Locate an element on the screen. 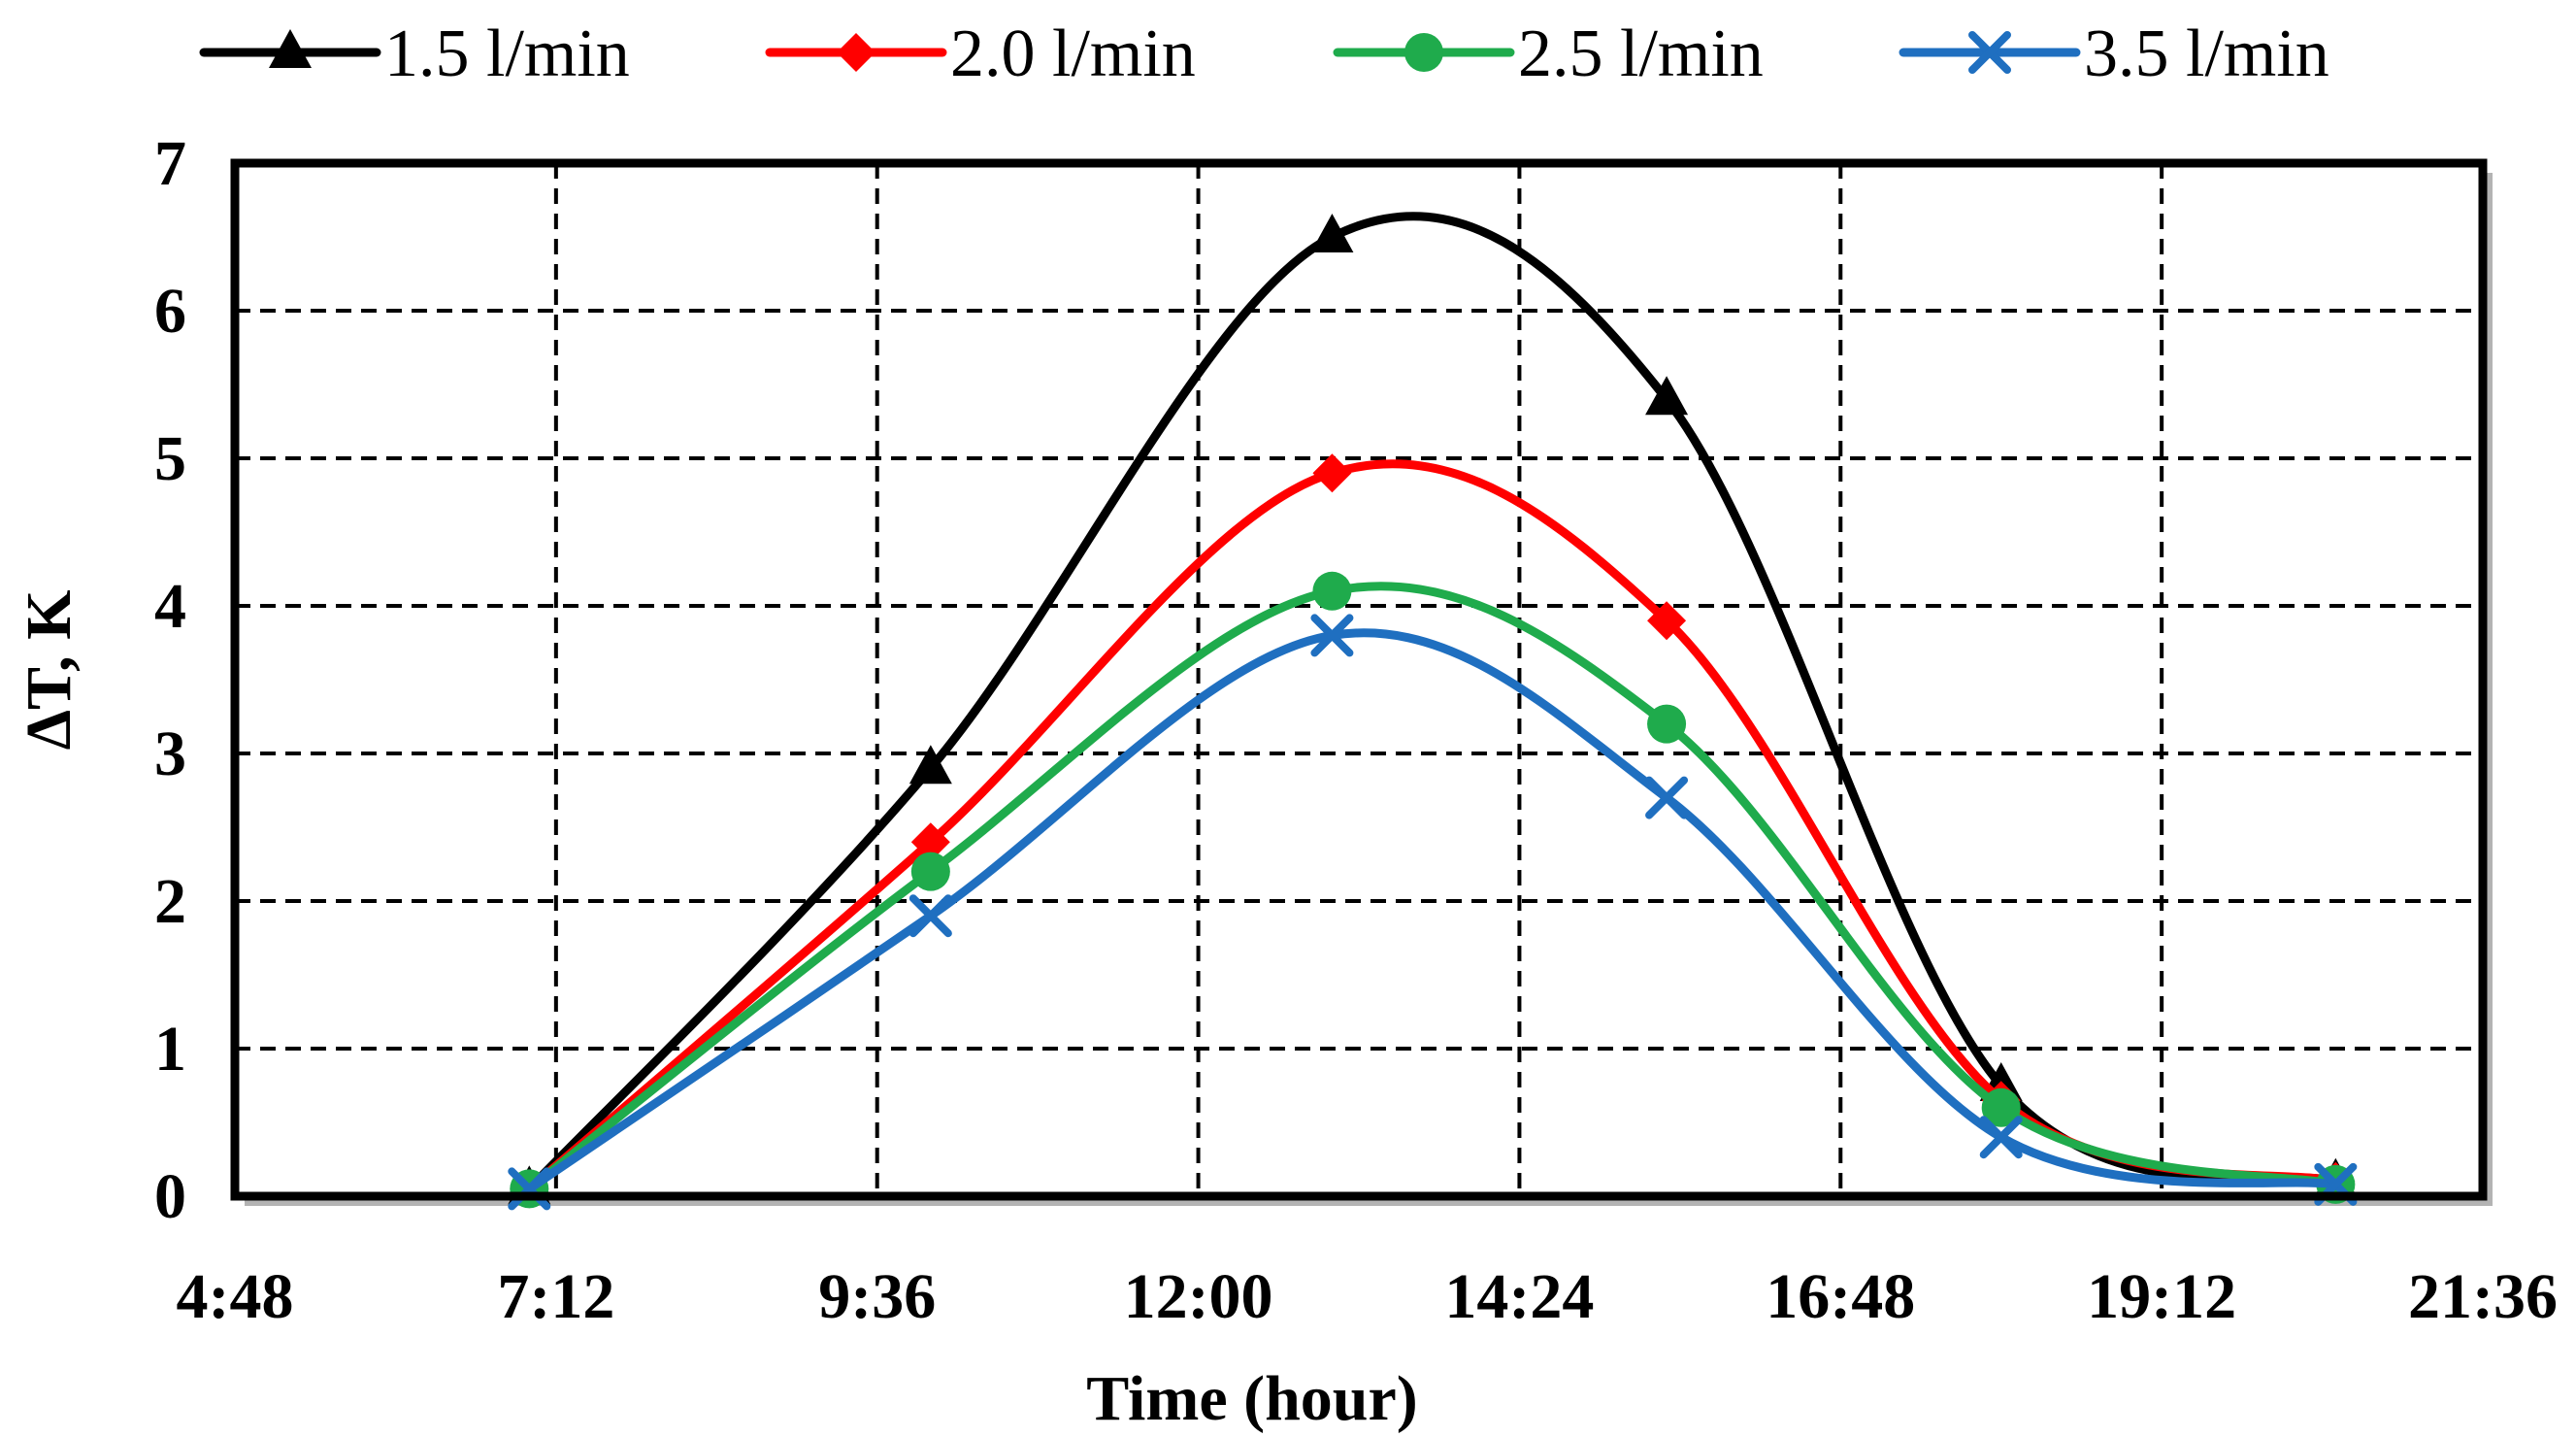 The image size is (2576, 1437). legend-label: 3.5 l/min is located at coordinates (2206, 54).